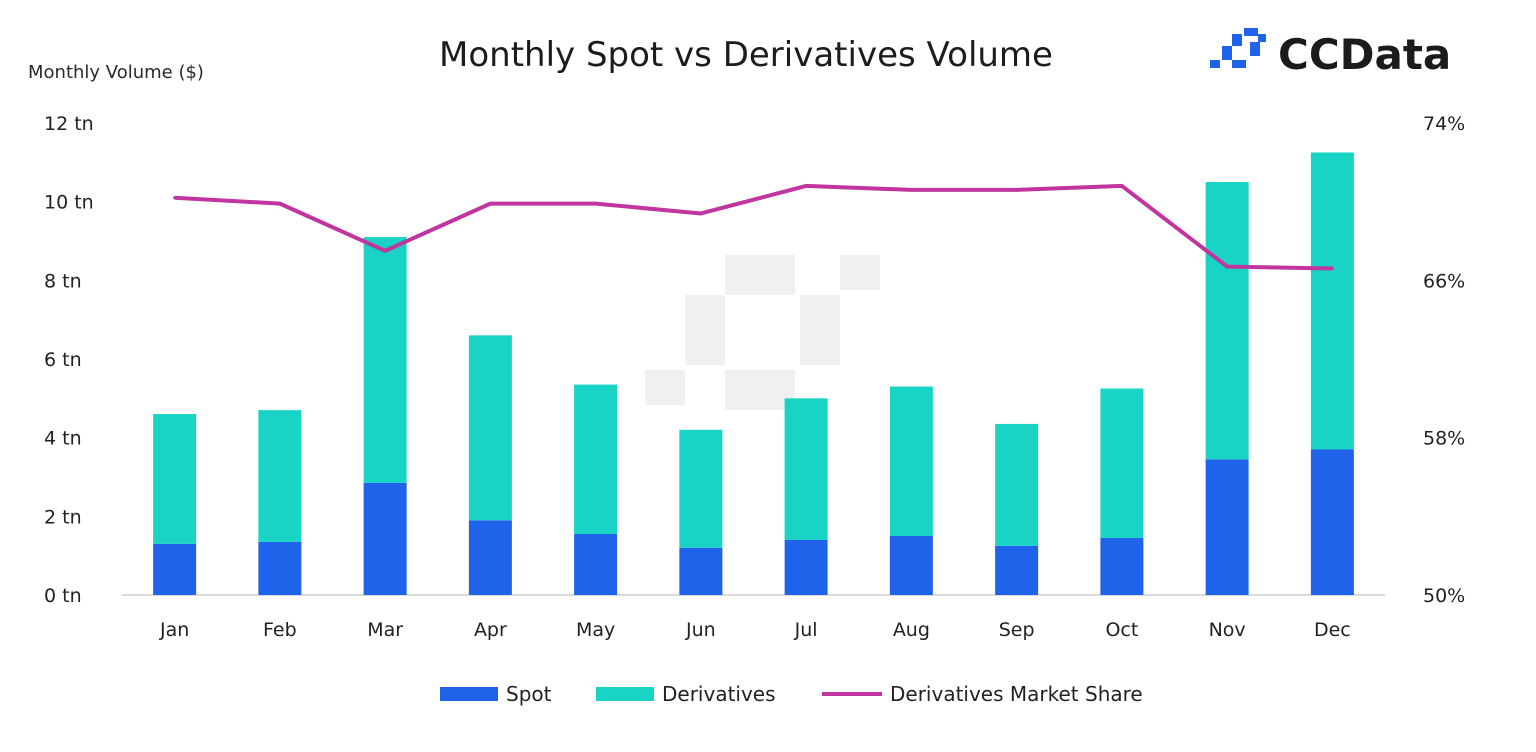 The image size is (1536, 752). Describe the element at coordinates (174, 630) in the screenshot. I see `x-tick-label: Jan` at that location.